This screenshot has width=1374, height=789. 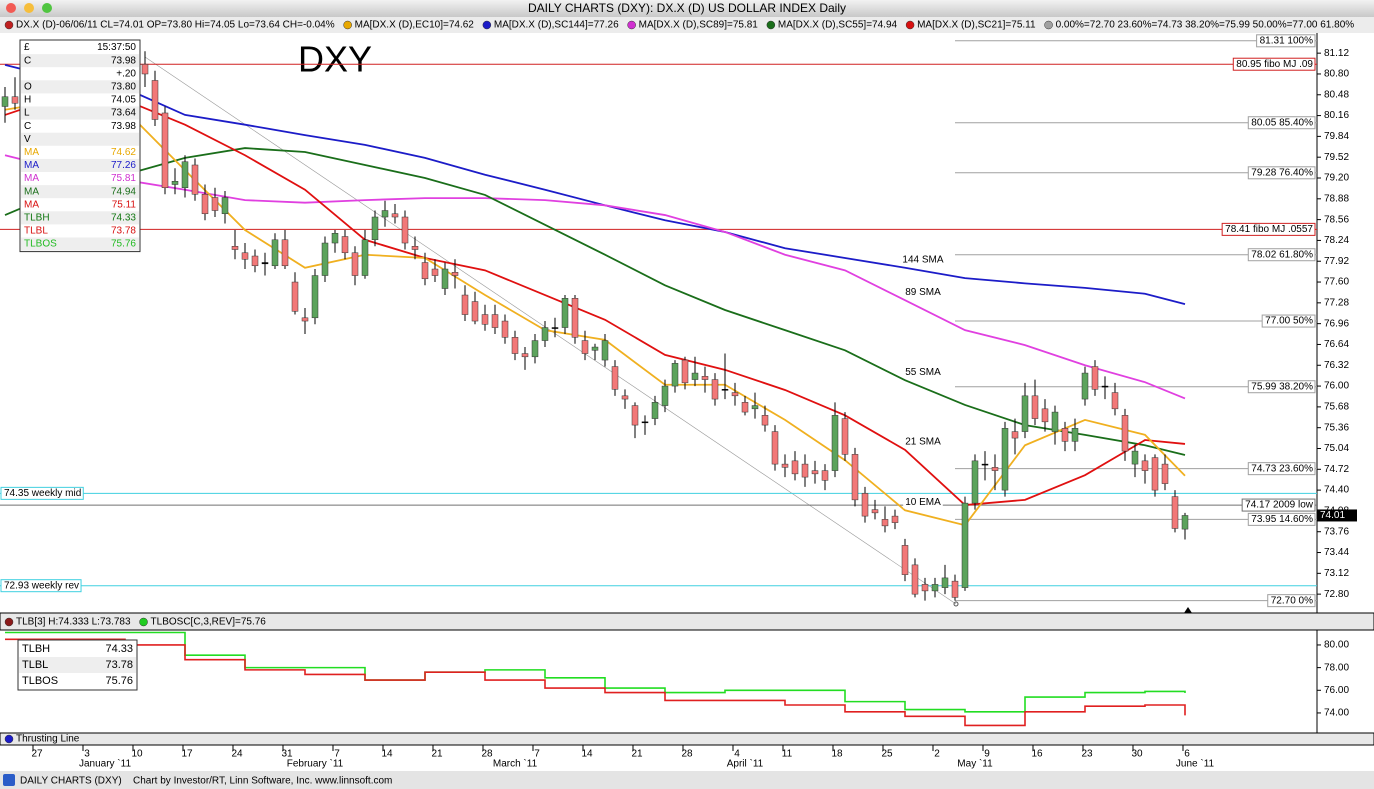 I want to click on info-value: 75.76, so click(x=123, y=244).